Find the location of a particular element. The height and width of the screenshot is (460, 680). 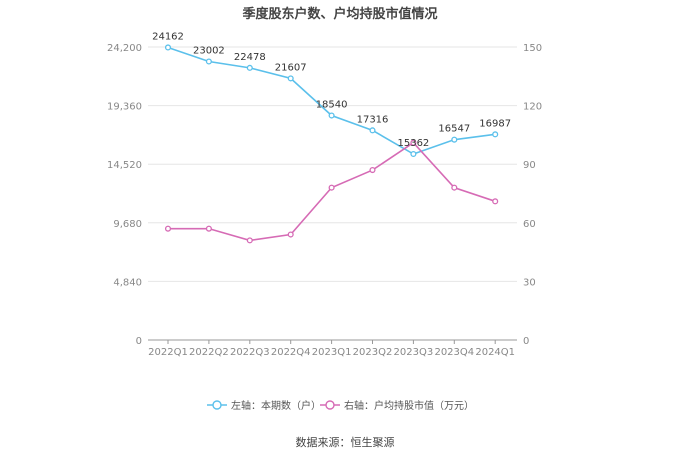

source-text: 数据来源：恒生聚源 is located at coordinates (345, 442).